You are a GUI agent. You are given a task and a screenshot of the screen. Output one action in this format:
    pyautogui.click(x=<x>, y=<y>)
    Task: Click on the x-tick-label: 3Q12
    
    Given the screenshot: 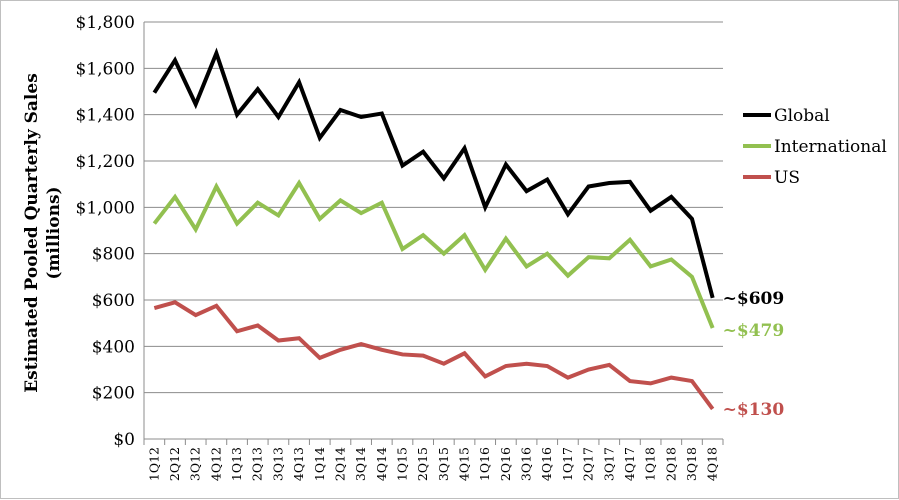 What is the action you would take?
    pyautogui.click(x=195, y=464)
    